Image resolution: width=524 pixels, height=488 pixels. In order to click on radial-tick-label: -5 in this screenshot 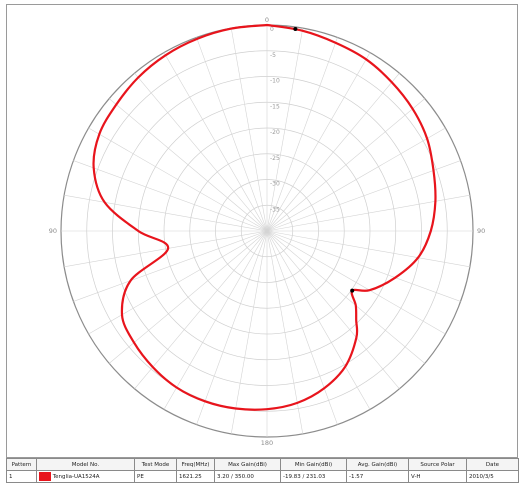, I will do `click(273, 55)`.